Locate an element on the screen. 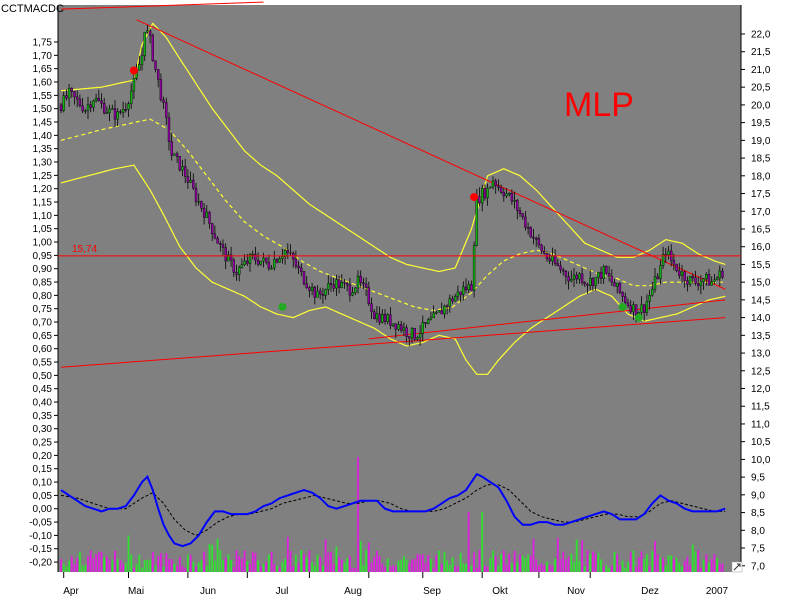 The image size is (800, 600). corner-button is located at coordinates (737, 567).